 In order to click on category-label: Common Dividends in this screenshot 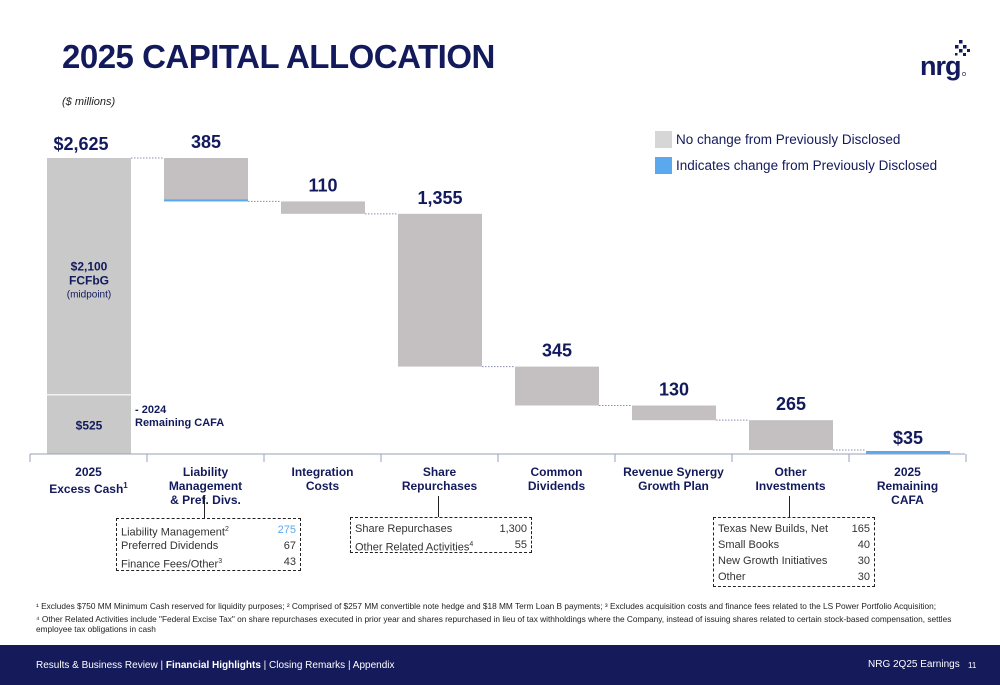, I will do `click(556, 479)`.